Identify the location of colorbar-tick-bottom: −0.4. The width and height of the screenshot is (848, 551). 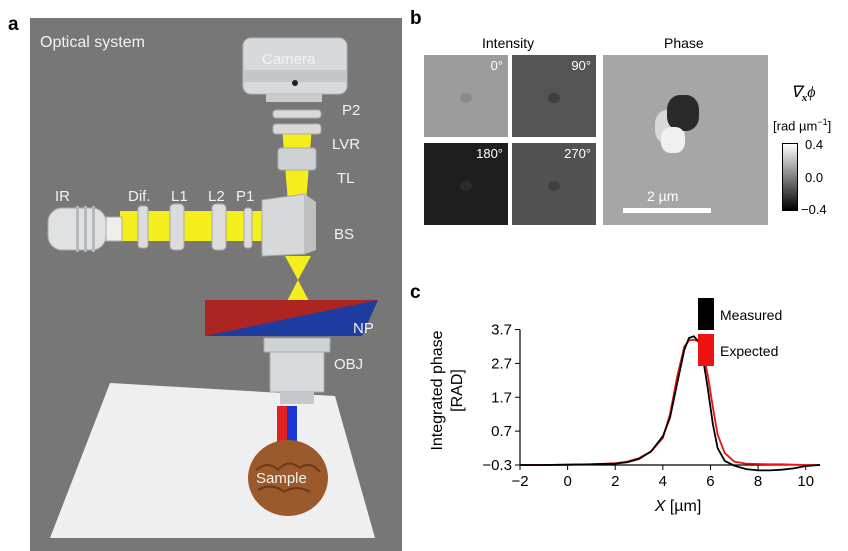
(814, 209).